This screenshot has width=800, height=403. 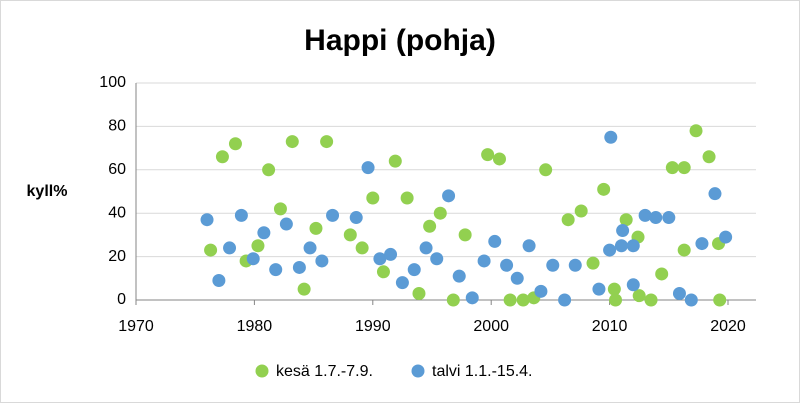 I want to click on x-tick-label: 1970, so click(x=136, y=326).